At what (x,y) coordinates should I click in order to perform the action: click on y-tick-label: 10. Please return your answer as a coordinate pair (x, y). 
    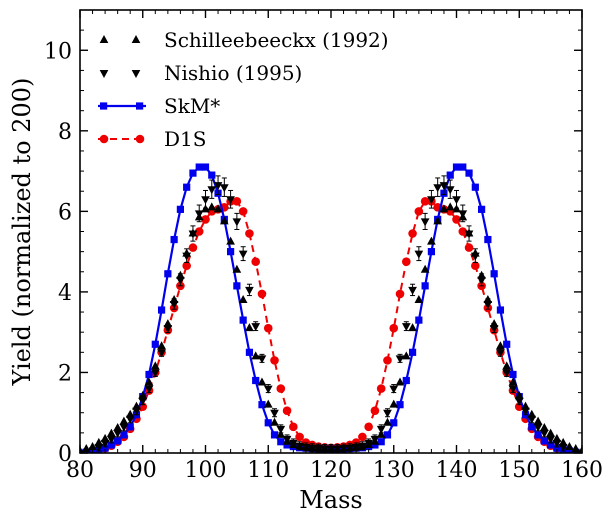
    Looking at the image, I should click on (58, 51).